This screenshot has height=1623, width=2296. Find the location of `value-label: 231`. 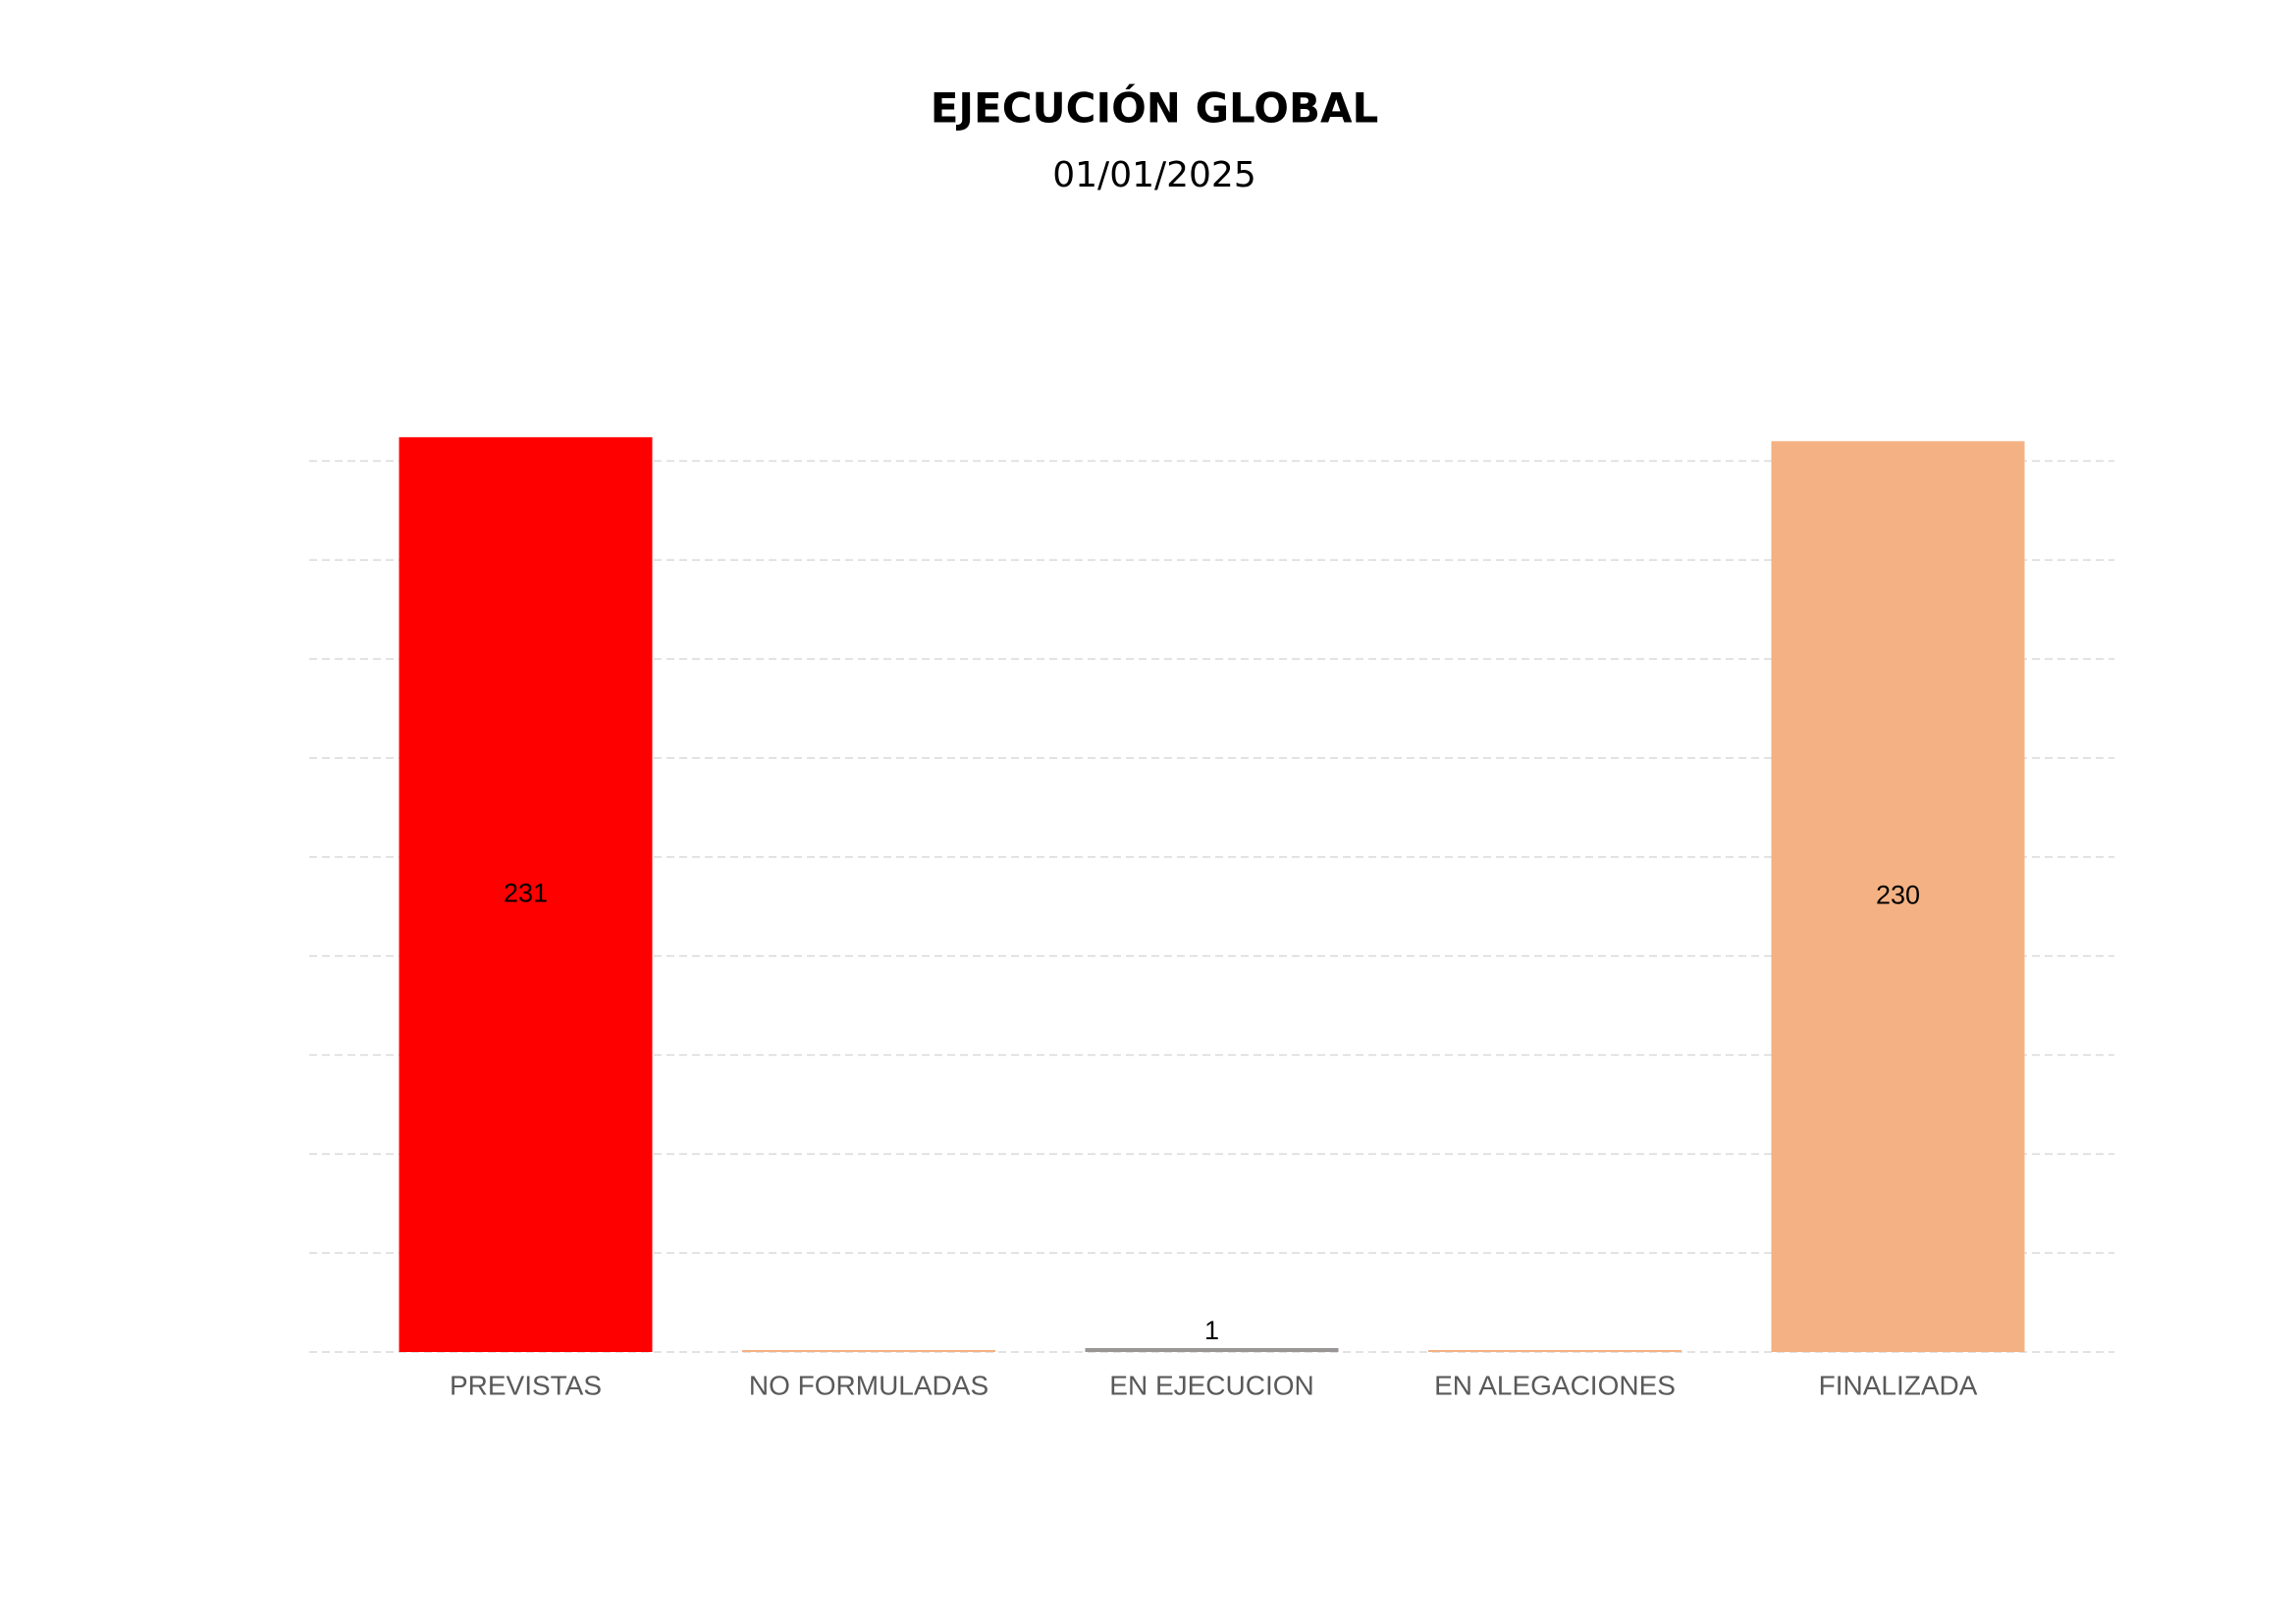

value-label: 231 is located at coordinates (526, 892).